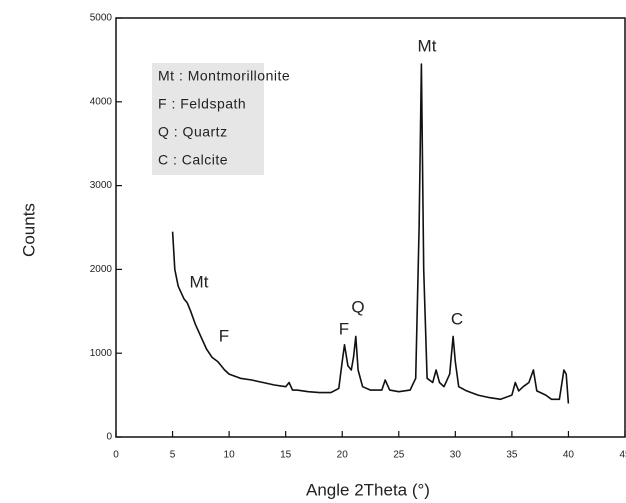 This screenshot has height=503, width=626. I want to click on x-tick-label: 45, so click(622, 455).